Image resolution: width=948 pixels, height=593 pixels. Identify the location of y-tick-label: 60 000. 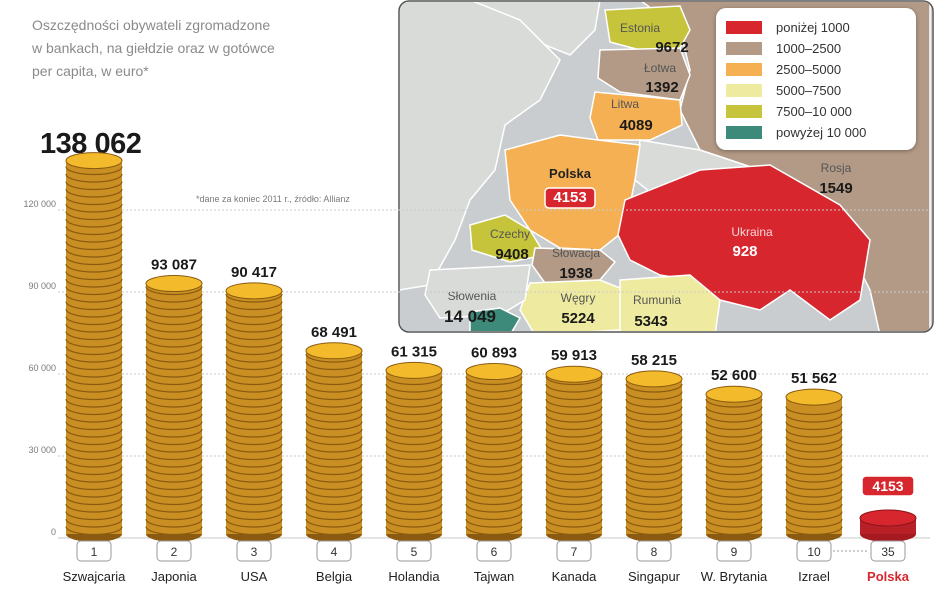
(42, 368).